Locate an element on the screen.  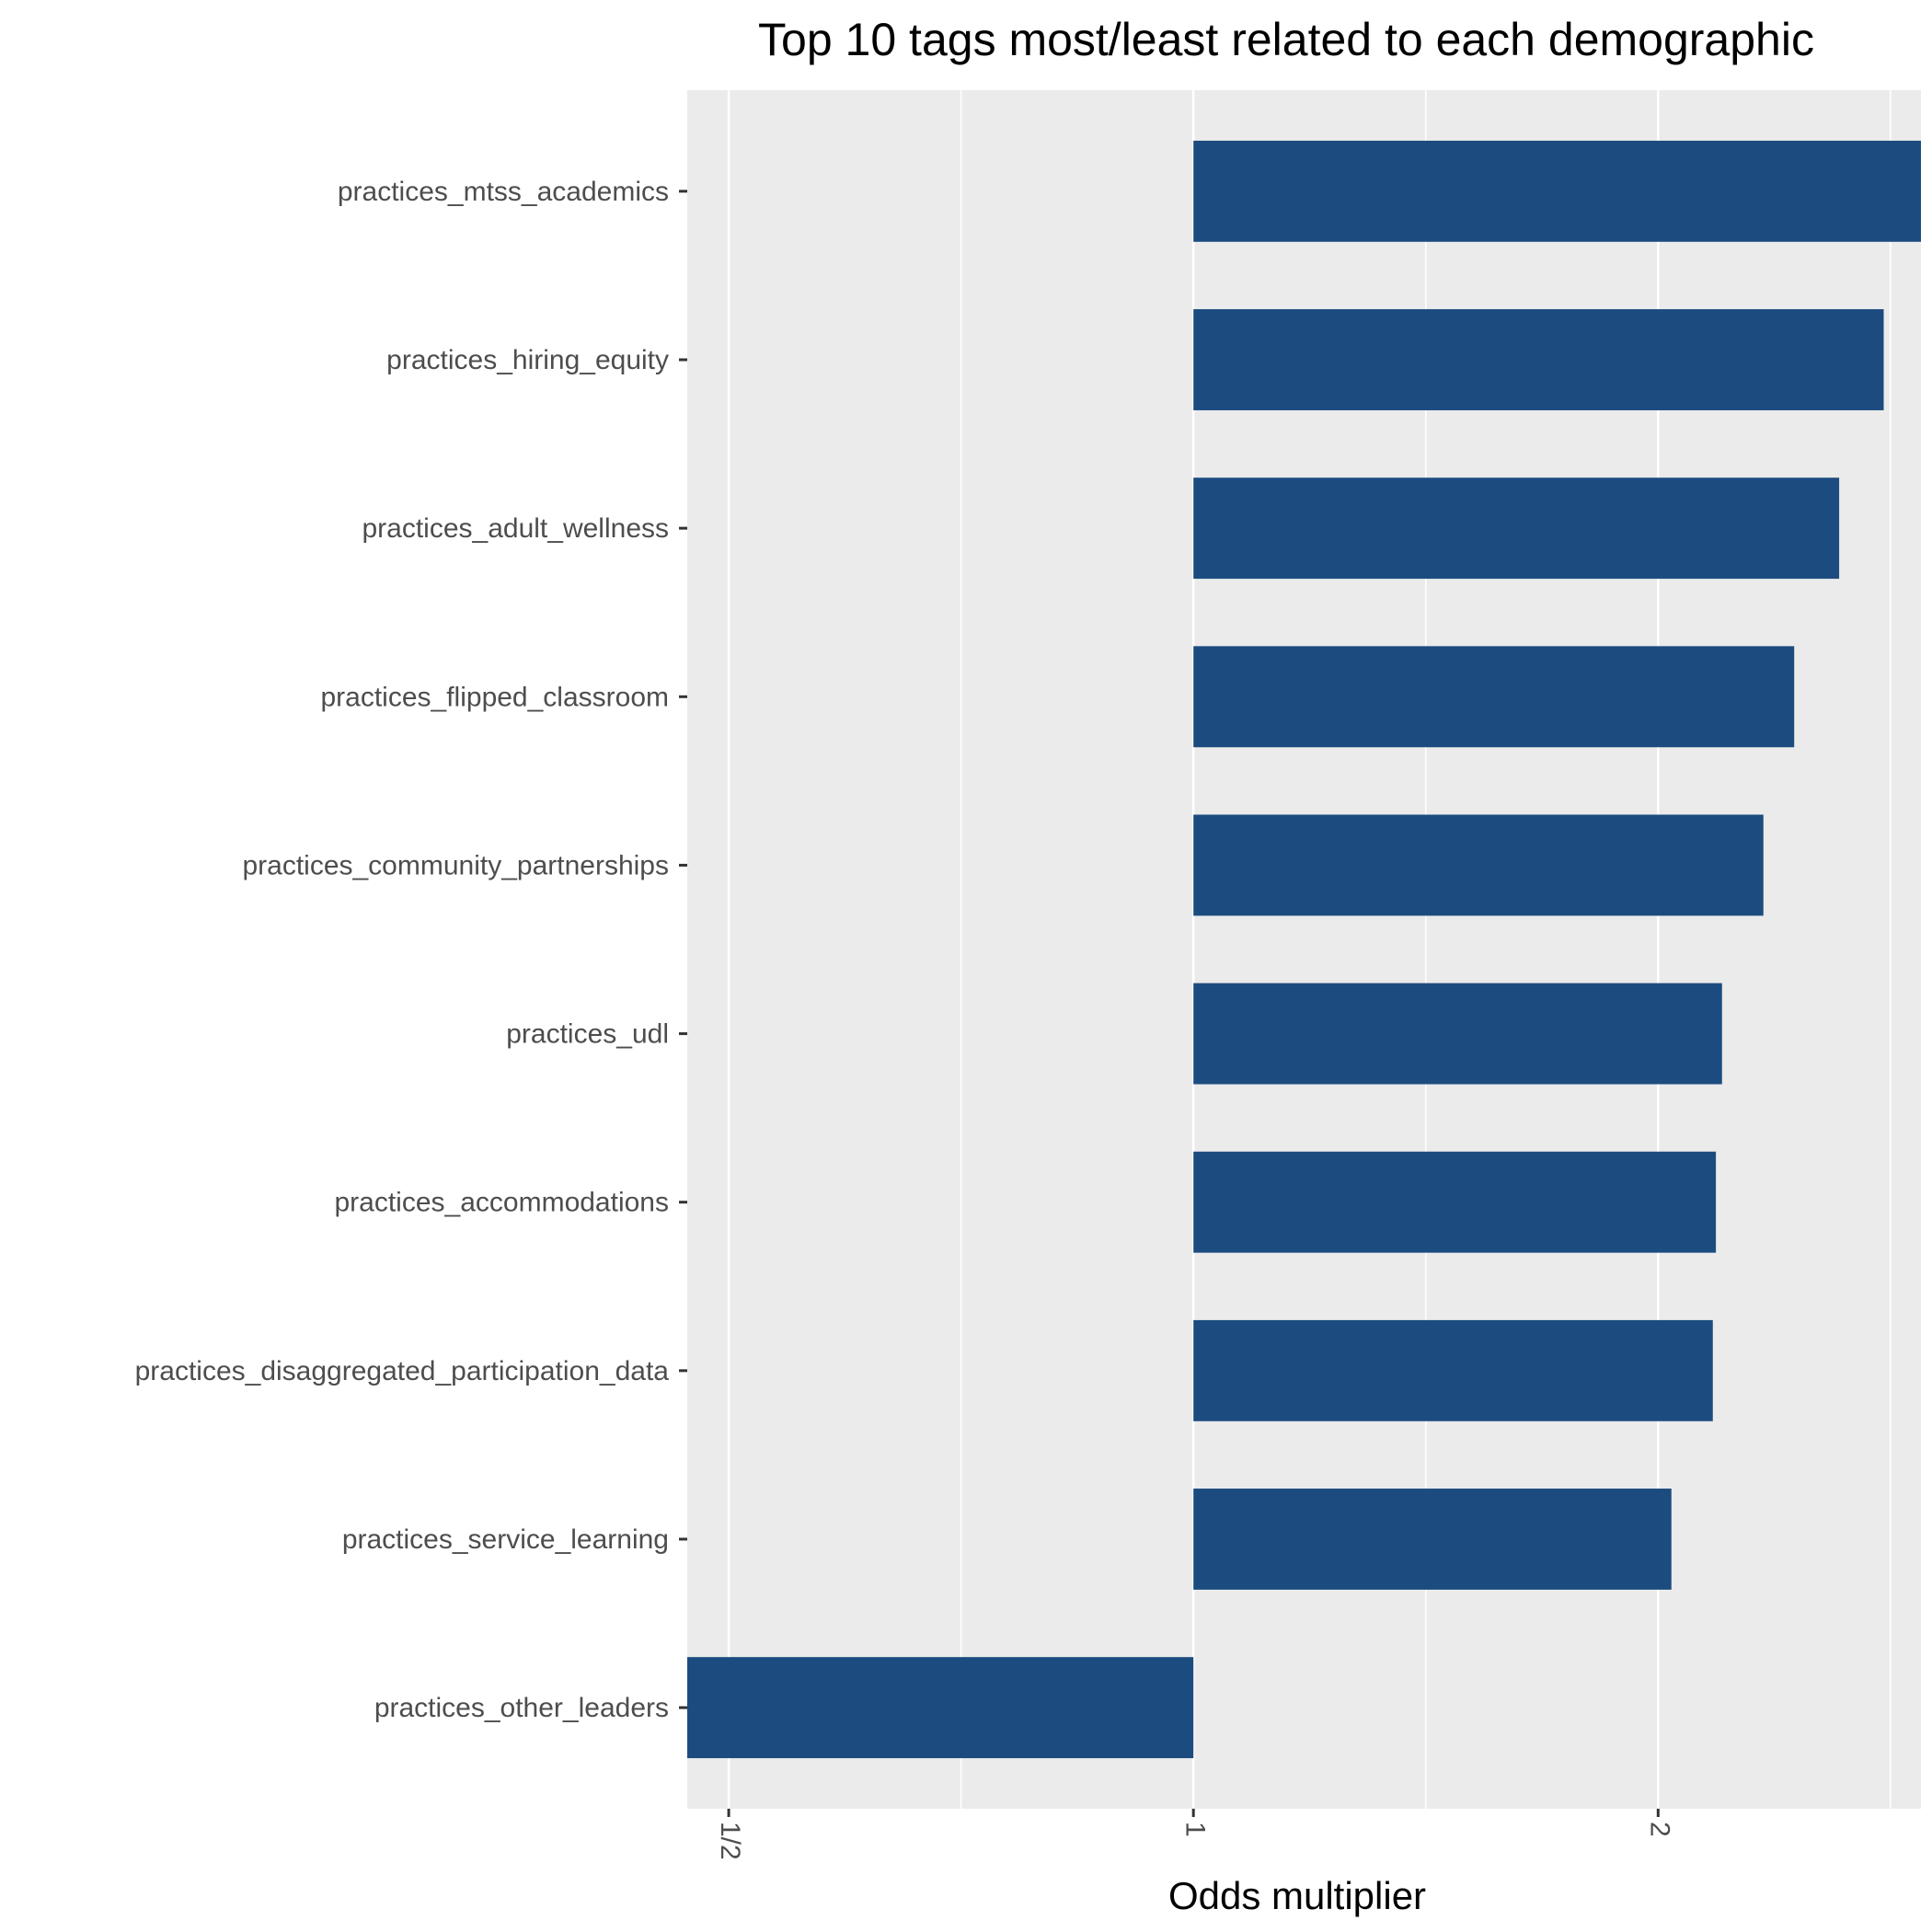
y-tick-label: practices_adult_wellness is located at coordinates (515, 528).